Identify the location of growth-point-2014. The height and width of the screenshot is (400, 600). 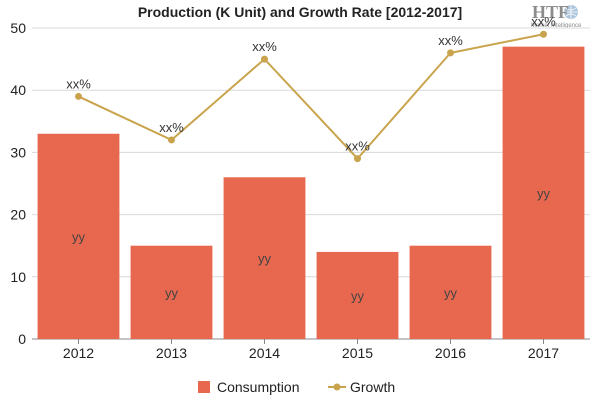
(264, 59).